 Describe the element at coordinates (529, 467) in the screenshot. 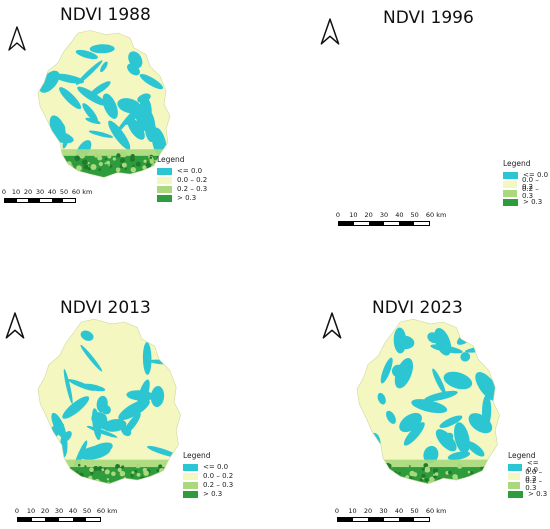

I see `legend-item: <= 0.0` at that location.